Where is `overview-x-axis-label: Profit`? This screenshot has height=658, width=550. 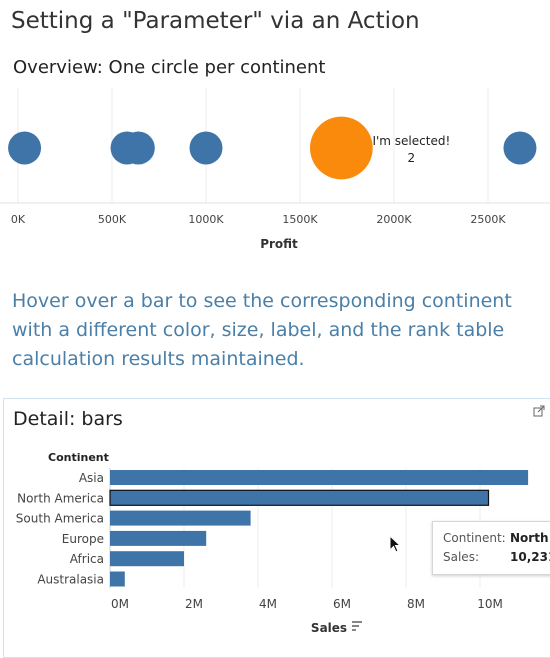
overview-x-axis-label: Profit is located at coordinates (279, 244).